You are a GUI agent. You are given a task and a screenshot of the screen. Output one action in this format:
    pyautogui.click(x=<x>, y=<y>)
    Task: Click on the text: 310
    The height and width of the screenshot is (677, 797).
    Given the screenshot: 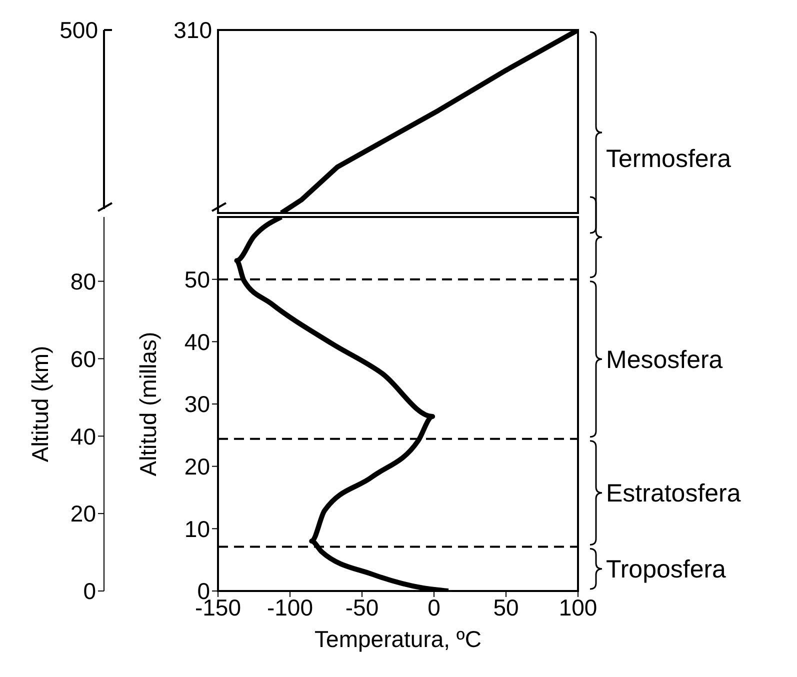 What is the action you would take?
    pyautogui.click(x=193, y=30)
    